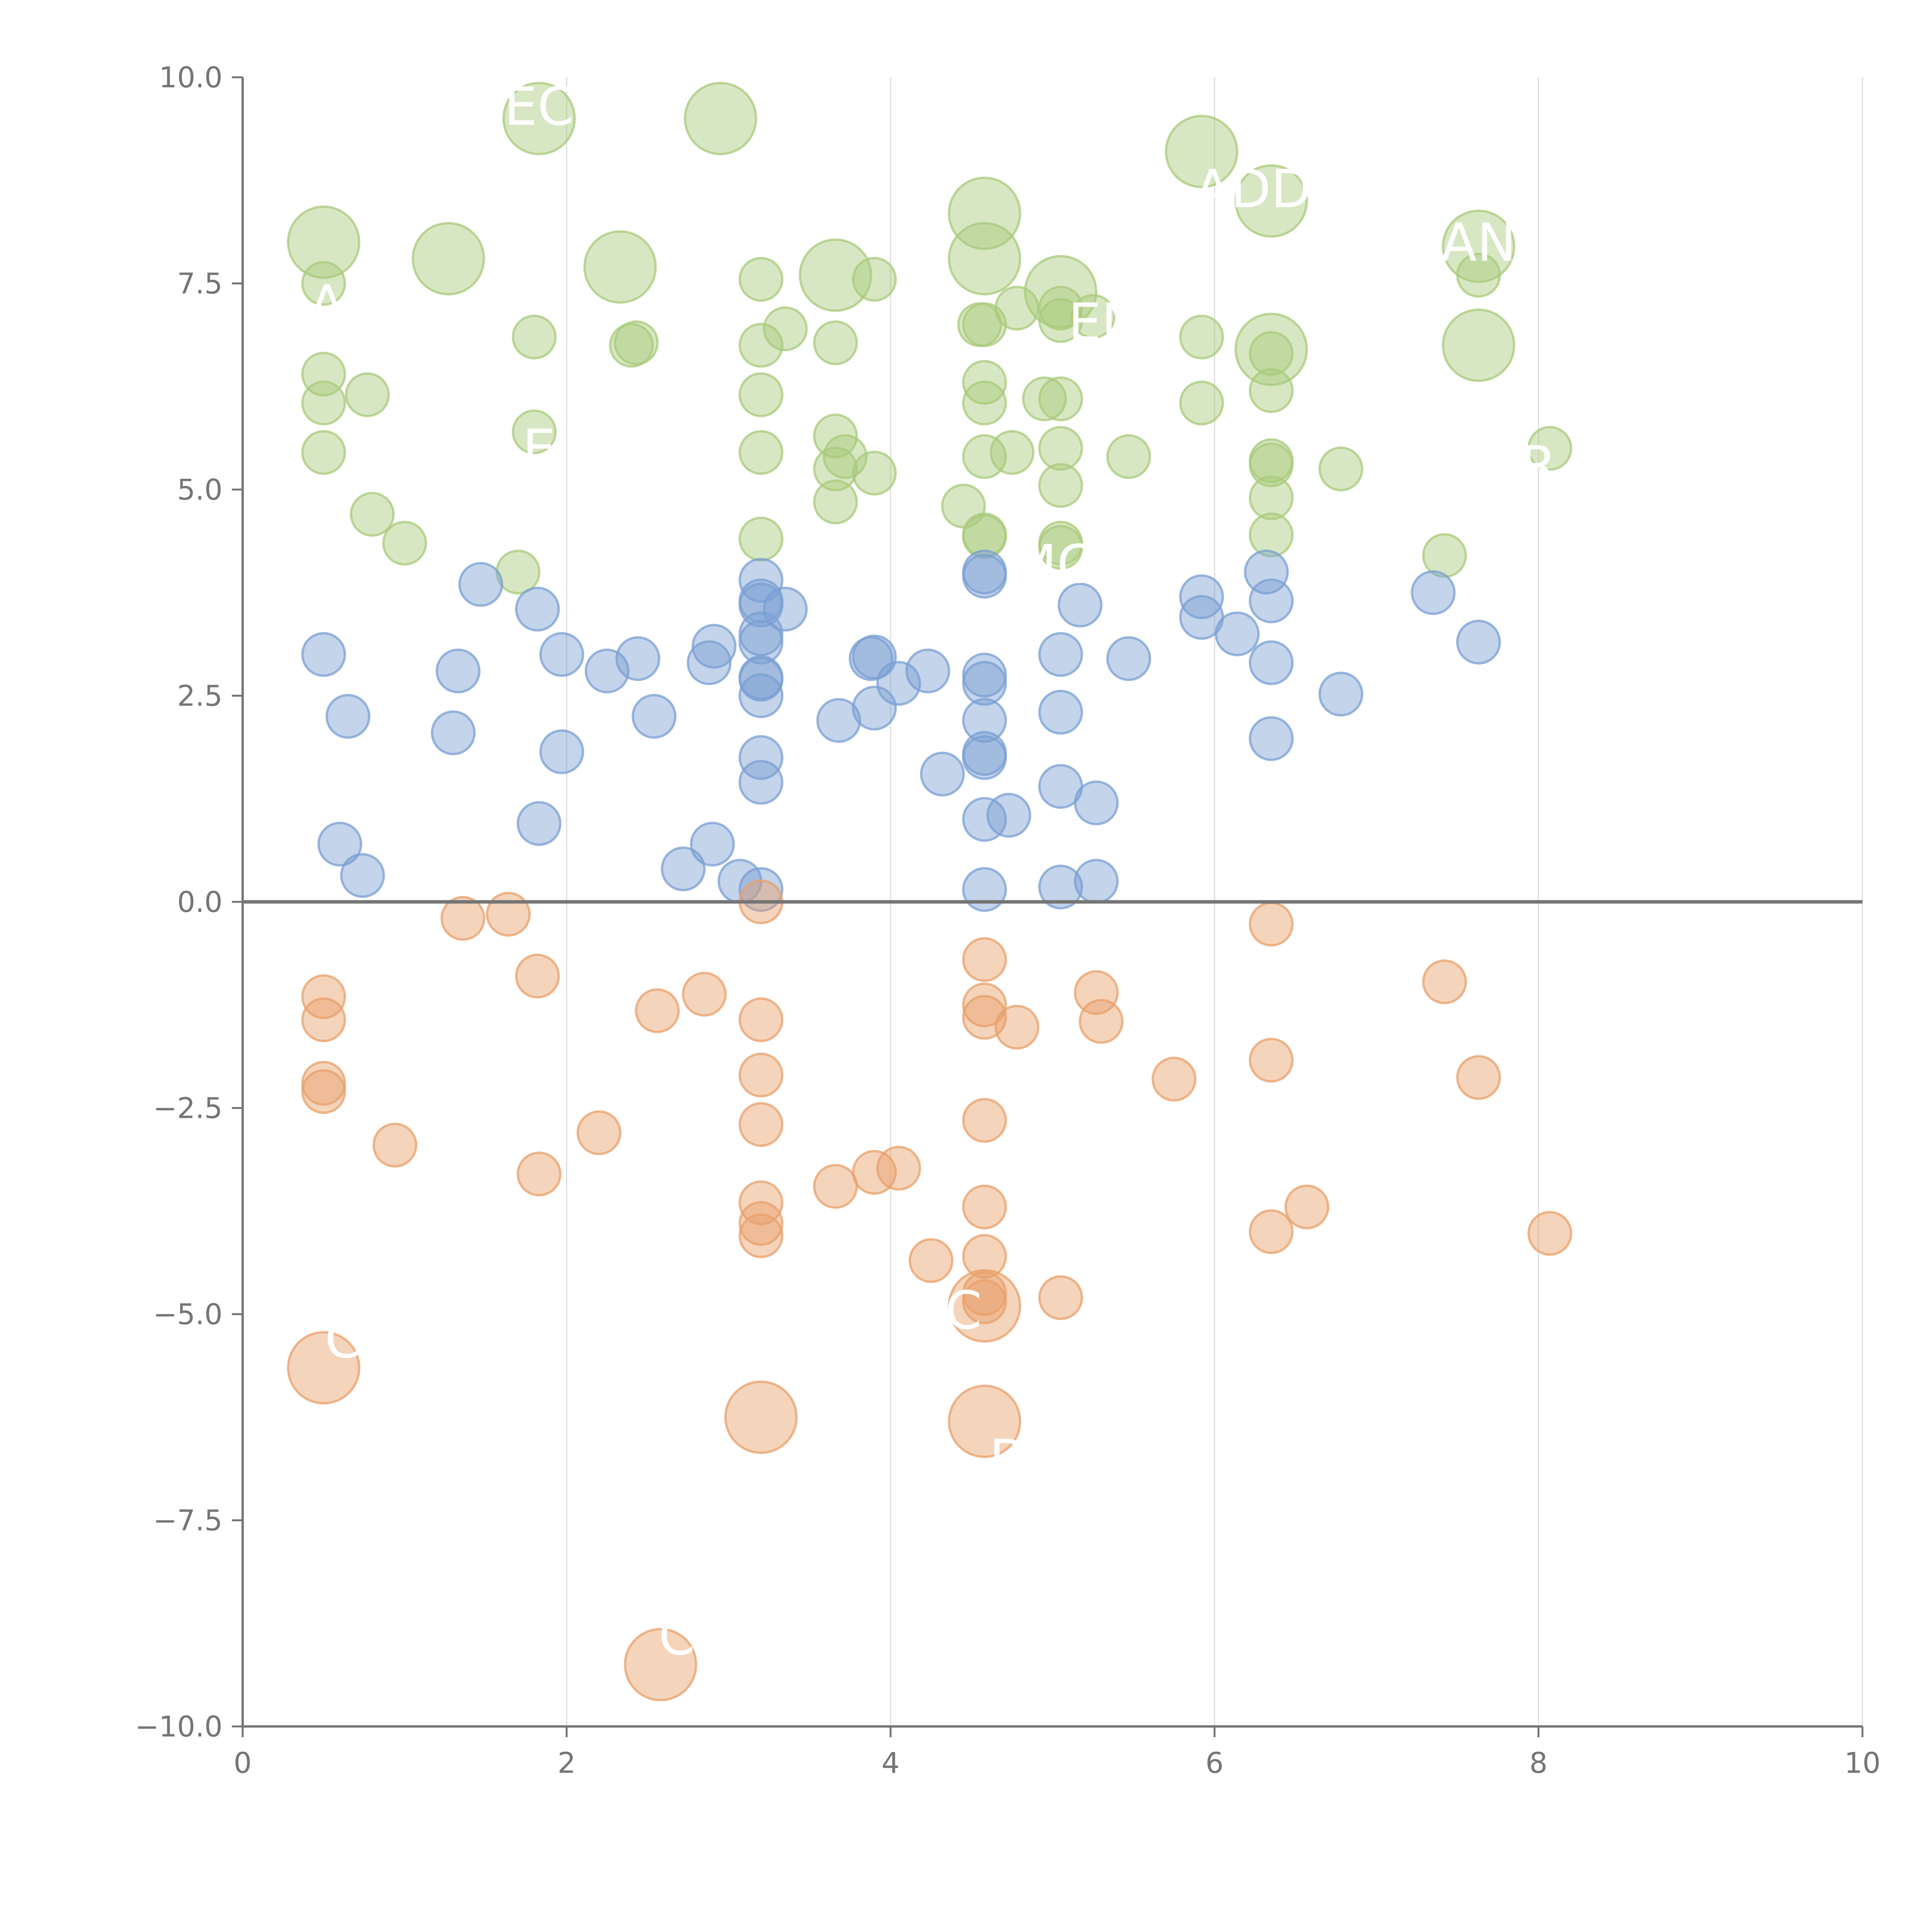  I want to click on x-tick-label: 6, so click(1215, 1764).